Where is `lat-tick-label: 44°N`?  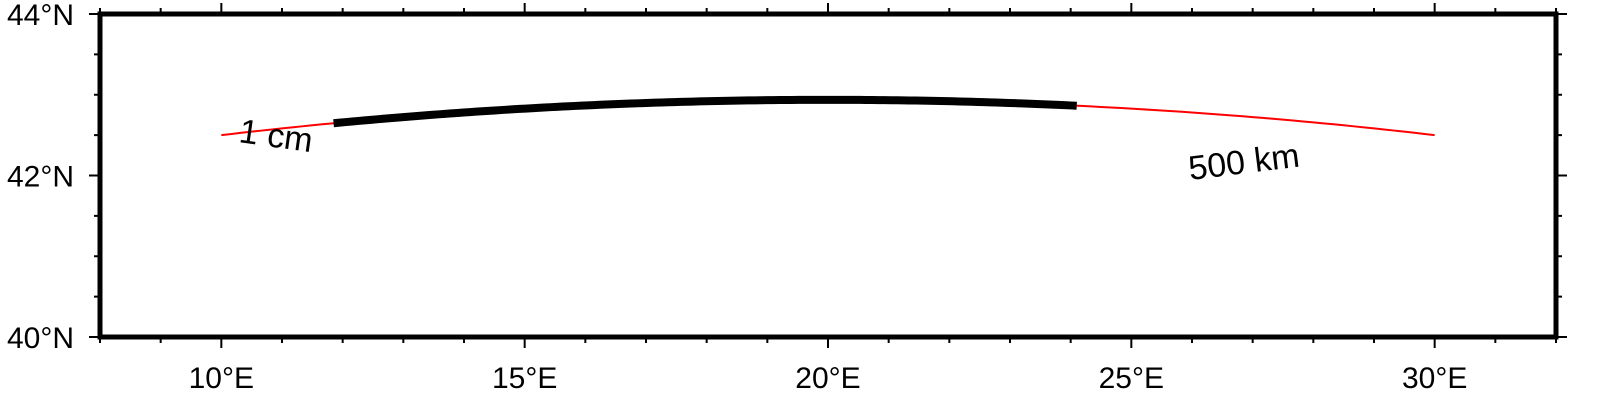 lat-tick-label: 44°N is located at coordinates (40, 16).